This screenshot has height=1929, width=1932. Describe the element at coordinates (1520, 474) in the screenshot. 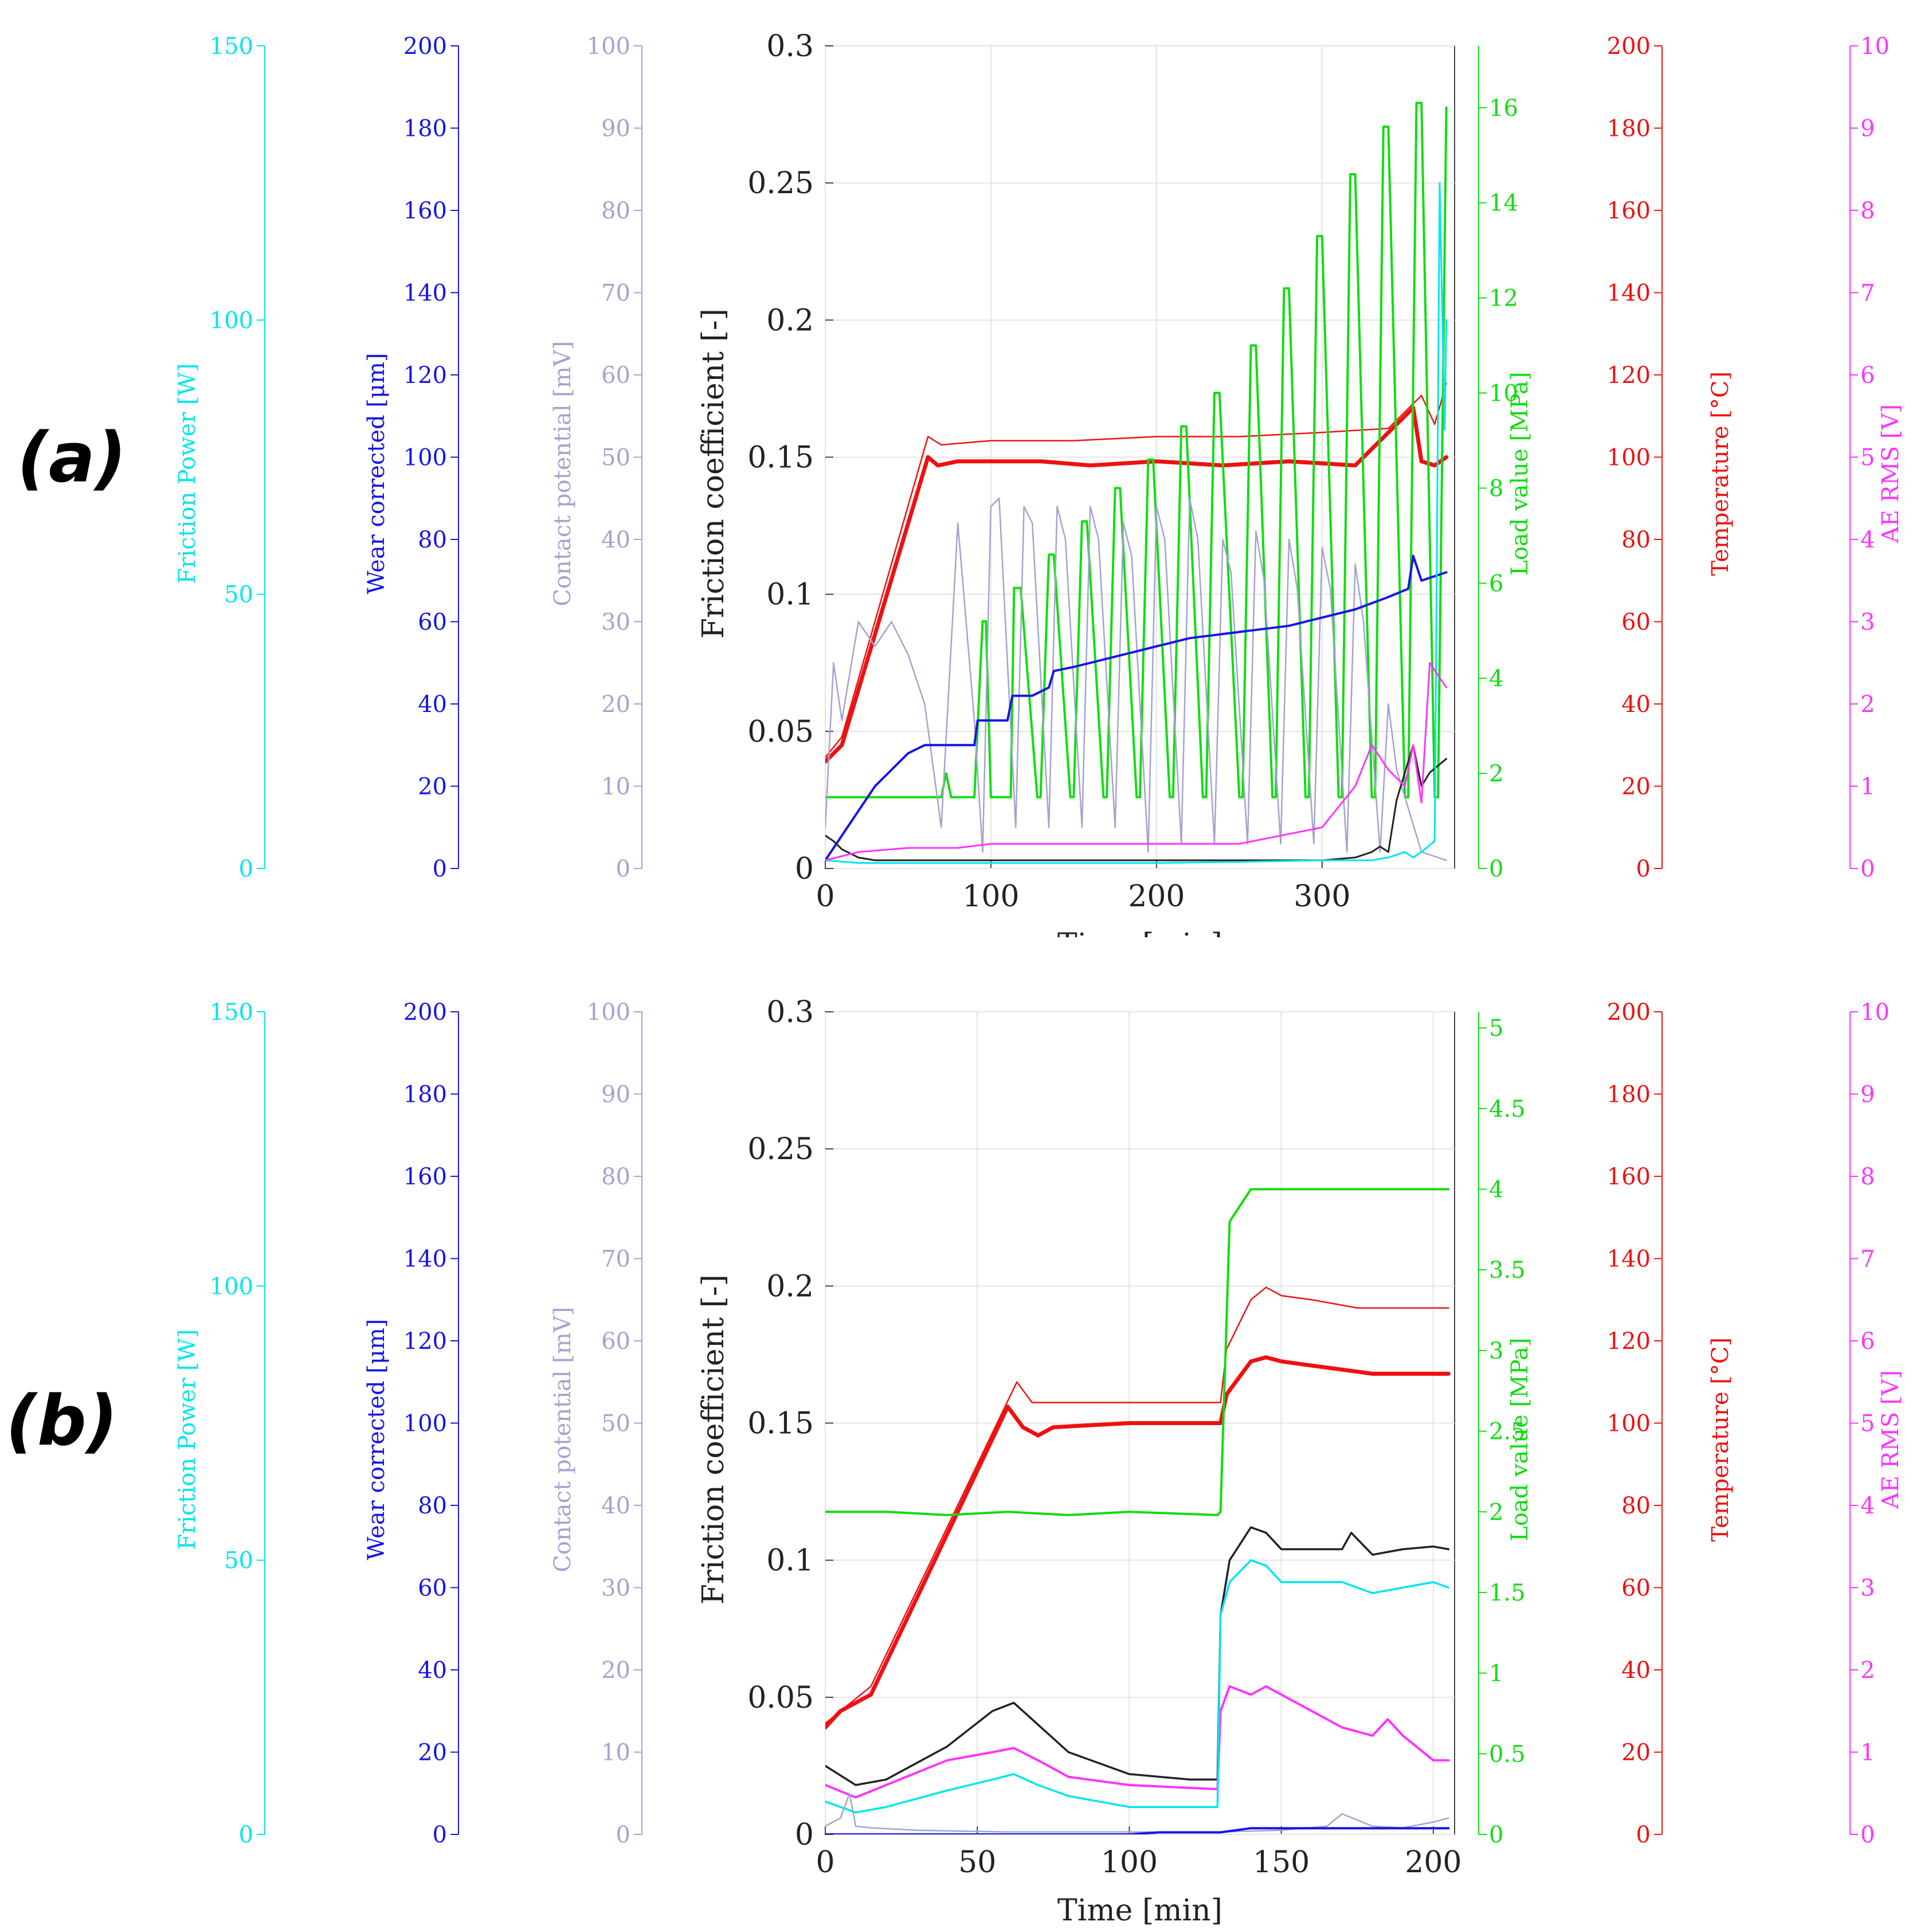

I see `y-axis-title: Load value [MPa]` at that location.